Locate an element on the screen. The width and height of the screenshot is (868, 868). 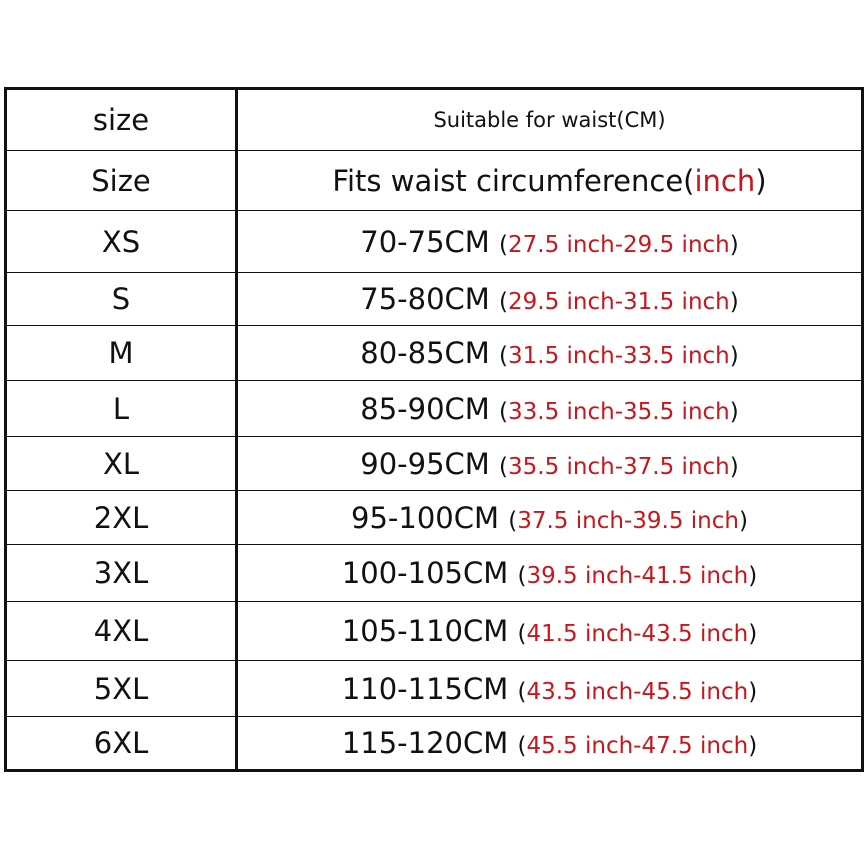
waist-cm: 110-115CM is located at coordinates (425, 688).